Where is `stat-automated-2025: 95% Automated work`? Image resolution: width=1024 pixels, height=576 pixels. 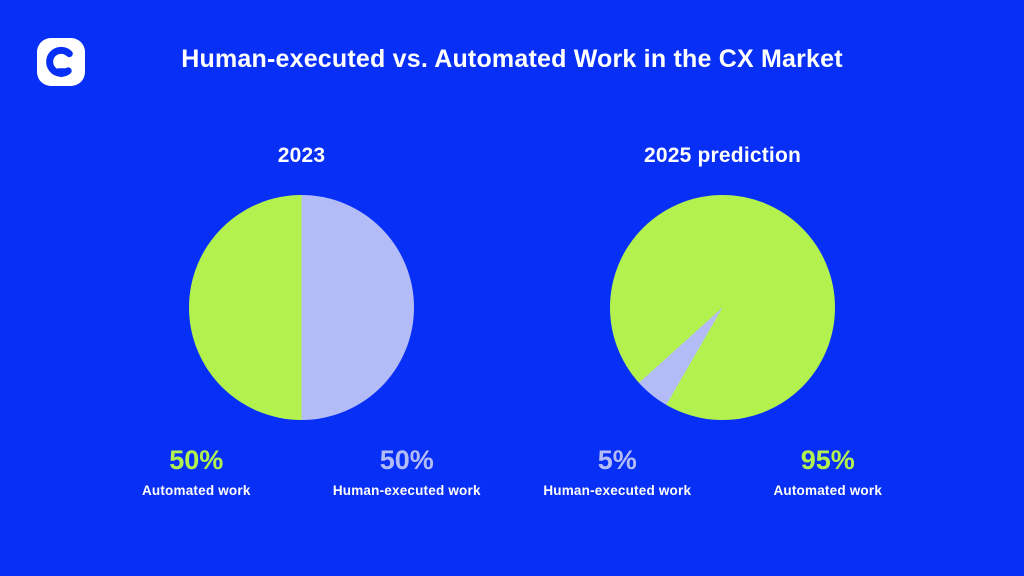
stat-automated-2025: 95% Automated work is located at coordinates (828, 471).